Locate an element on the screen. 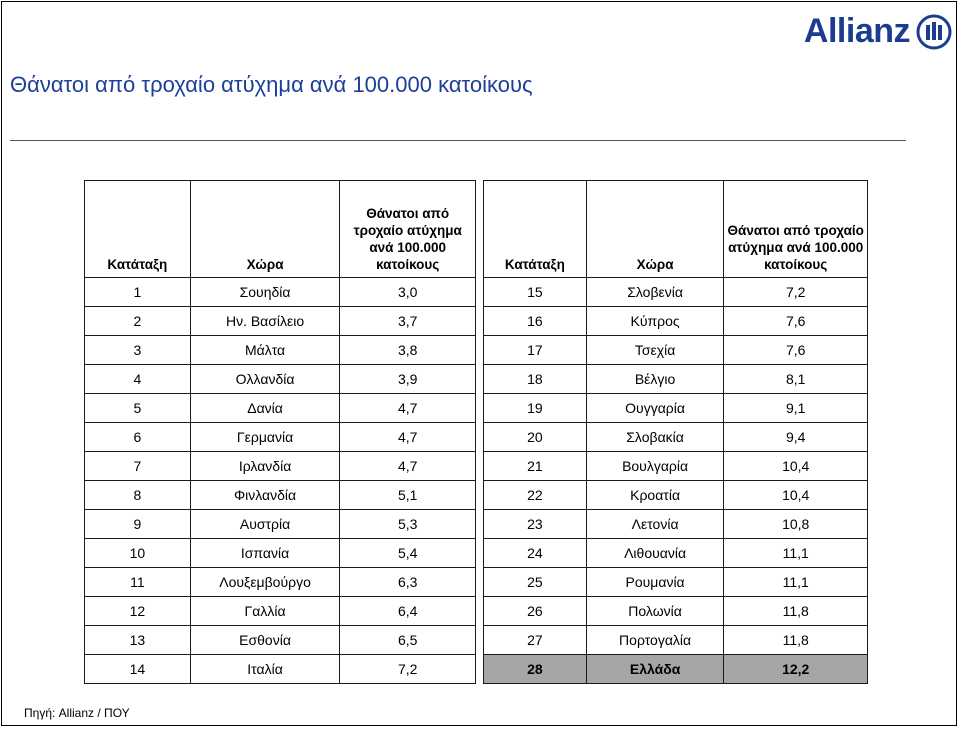 Image resolution: width=960 pixels, height=729 pixels. table-row-highlighted: 28 Ελλάδα 12,2 is located at coordinates (675, 669).